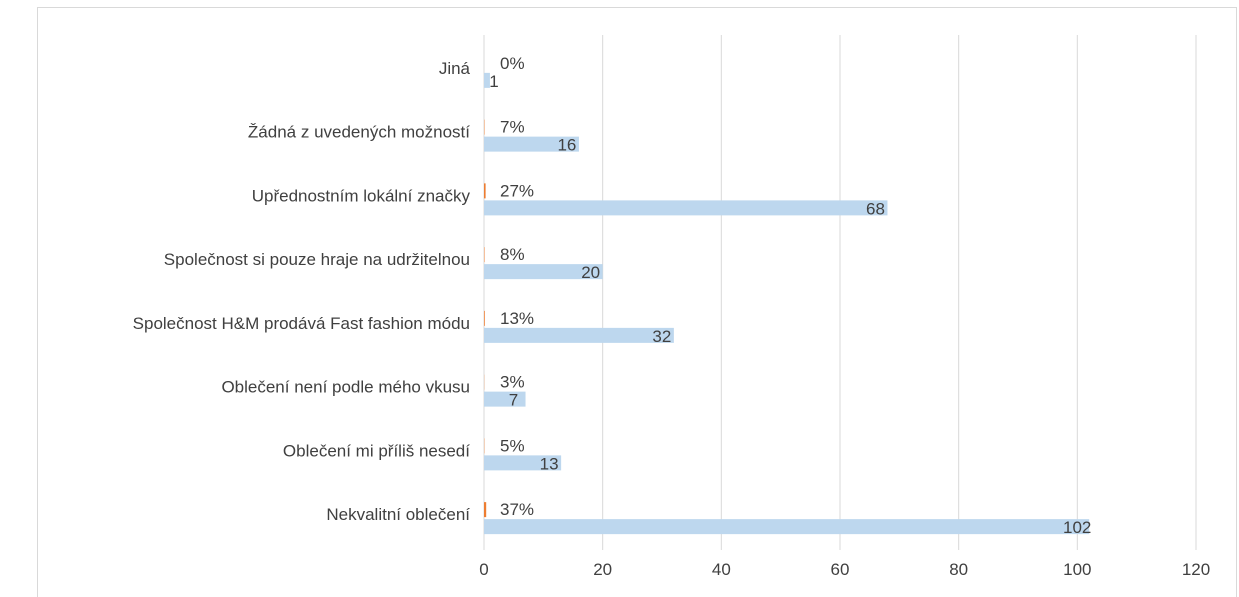 The height and width of the screenshot is (597, 1239). I want to click on percent-label: 5%, so click(512, 445).